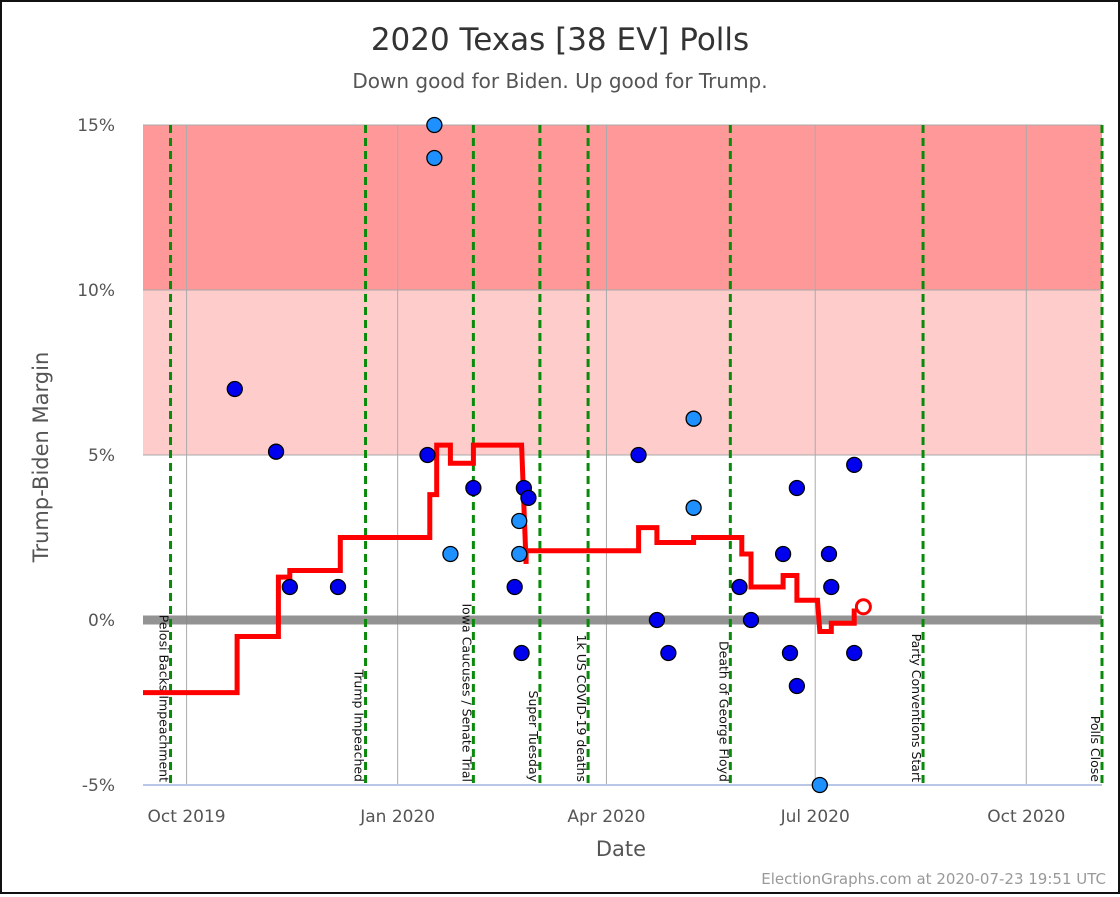  What do you see at coordinates (359, 725) in the screenshot?
I see `event-label: Trump Impeached` at bounding box center [359, 725].